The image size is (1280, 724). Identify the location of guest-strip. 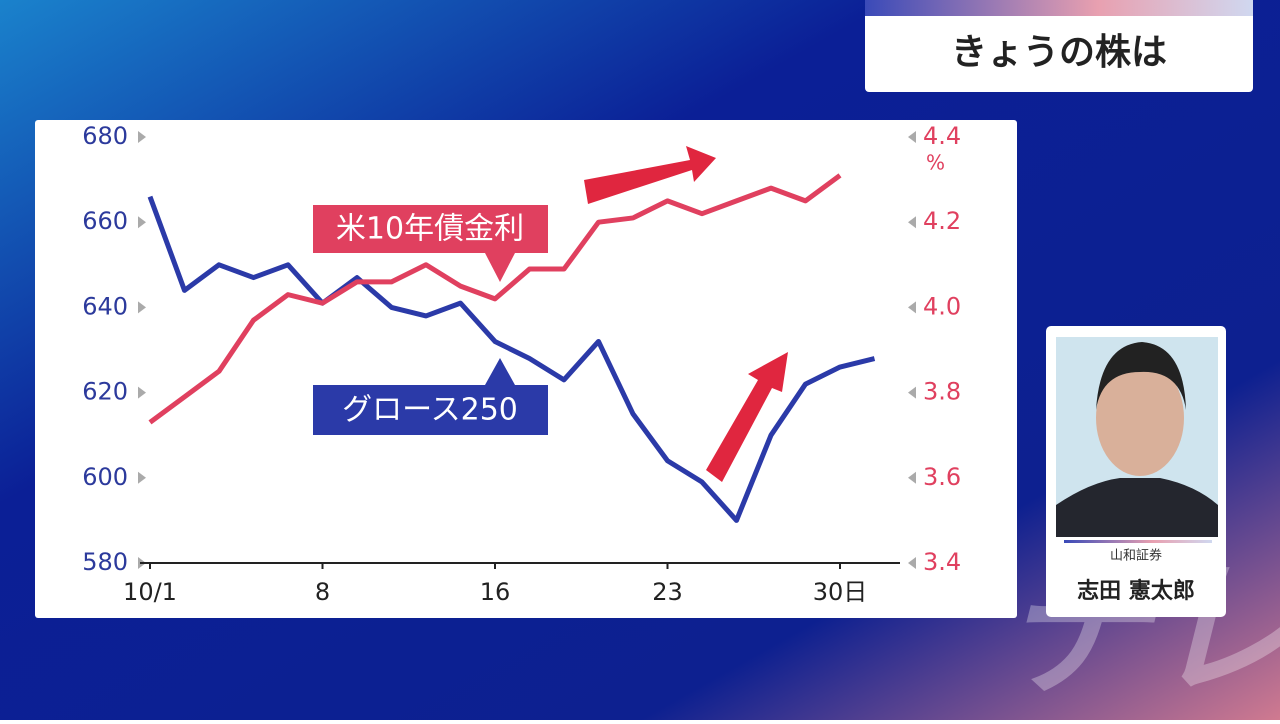
(1138, 541).